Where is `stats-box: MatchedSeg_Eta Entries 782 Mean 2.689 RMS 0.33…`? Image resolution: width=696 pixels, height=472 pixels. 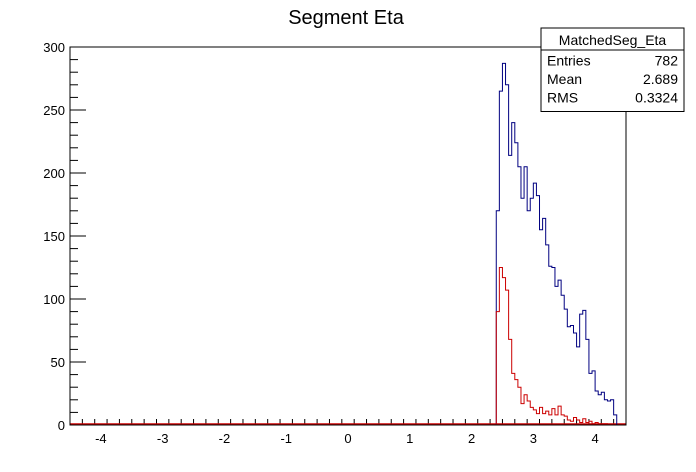 stats-box: MatchedSeg_Eta Entries 782 Mean 2.689 RMS 0.33… is located at coordinates (612, 69).